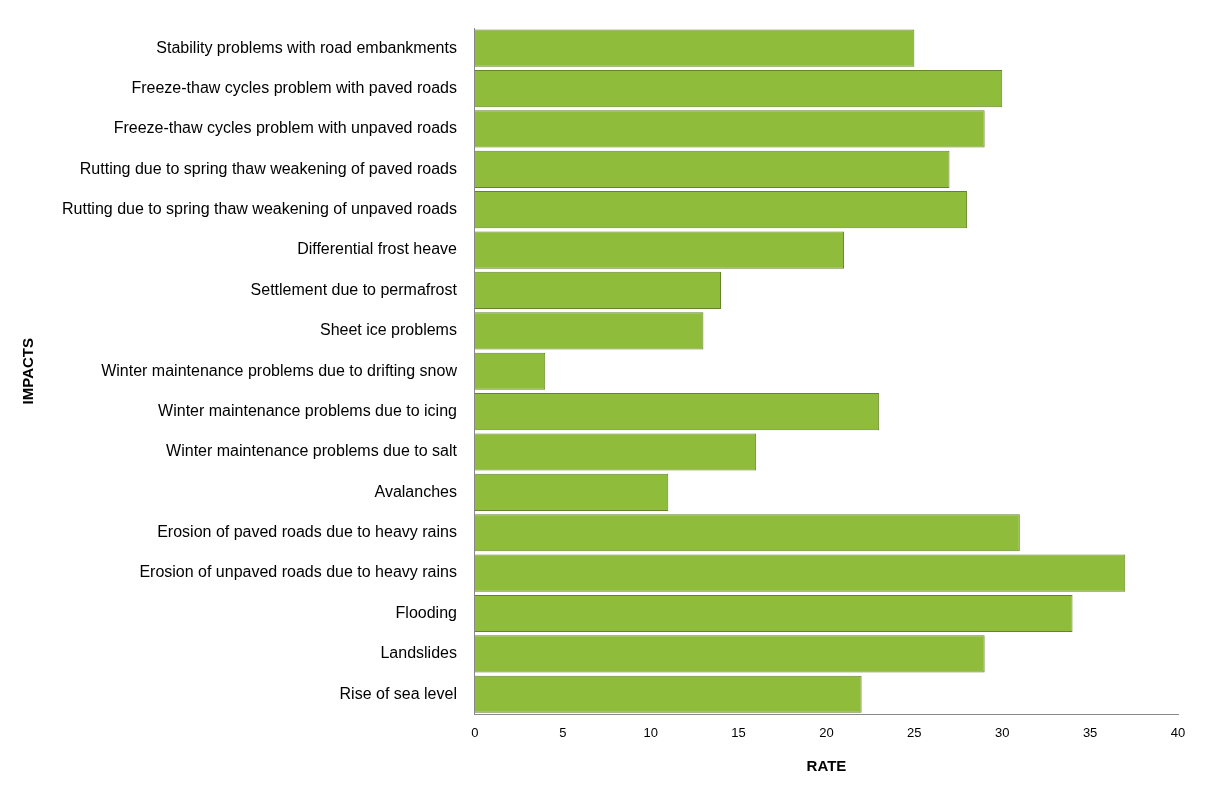  Describe the element at coordinates (279, 370) in the screenshot. I see `y-tick-label: Winter maintenance problems due to drifting snow` at that location.